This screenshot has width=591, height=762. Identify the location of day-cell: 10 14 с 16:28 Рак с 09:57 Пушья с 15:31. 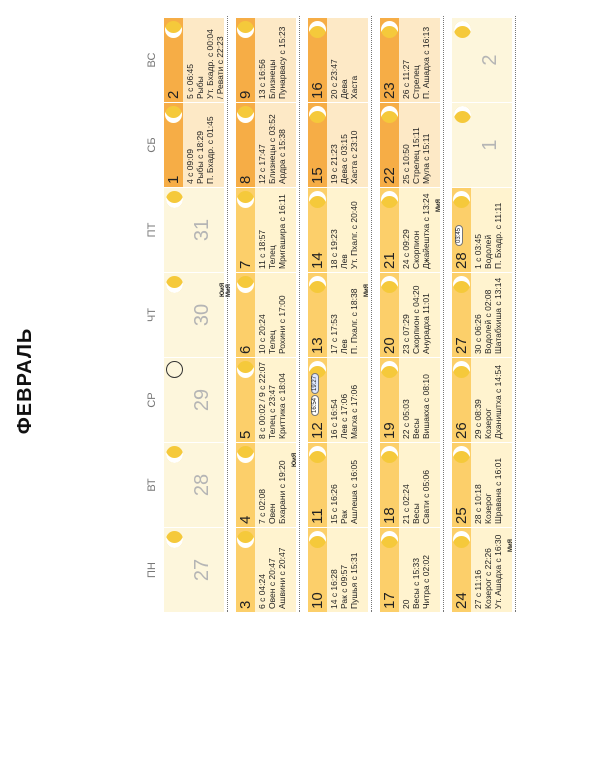
(338, 570).